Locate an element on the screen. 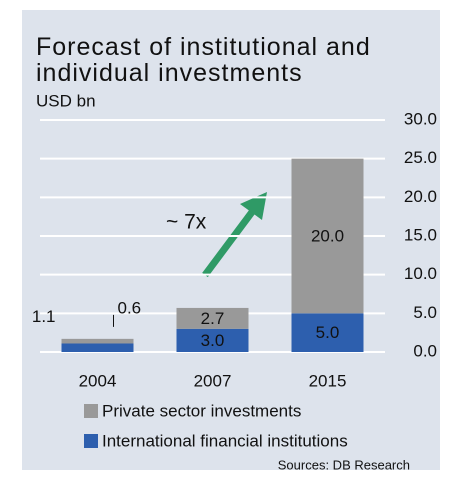 This screenshot has width=462, height=480. value-label: 5.0 is located at coordinates (328, 332).